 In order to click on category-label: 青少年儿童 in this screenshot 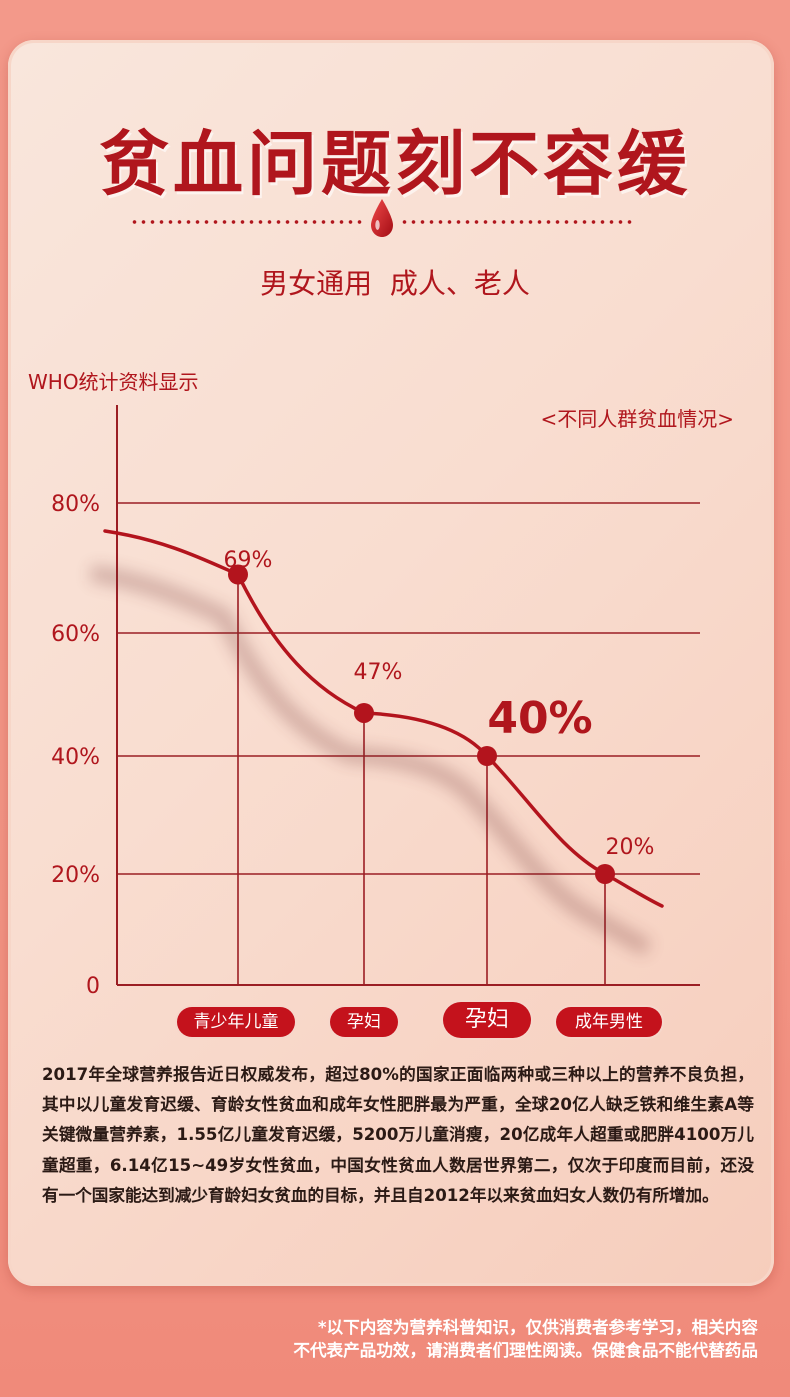, I will do `click(236, 1022)`.